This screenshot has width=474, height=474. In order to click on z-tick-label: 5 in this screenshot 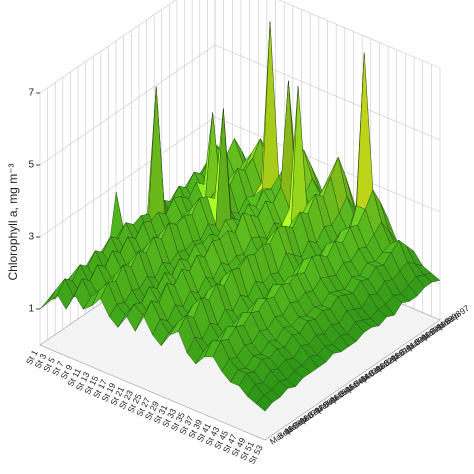, I will do `click(31, 165)`.